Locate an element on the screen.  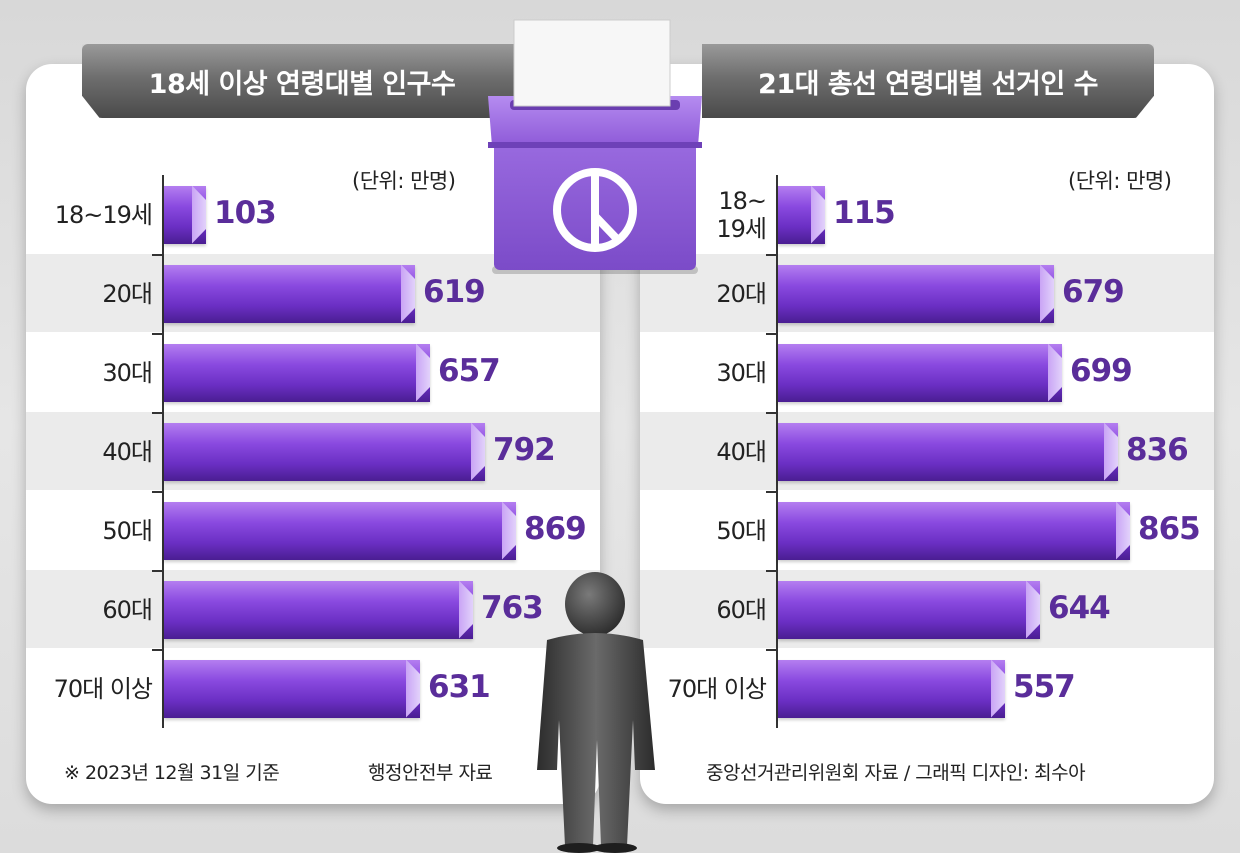
value-label: 792 is located at coordinates (524, 449).